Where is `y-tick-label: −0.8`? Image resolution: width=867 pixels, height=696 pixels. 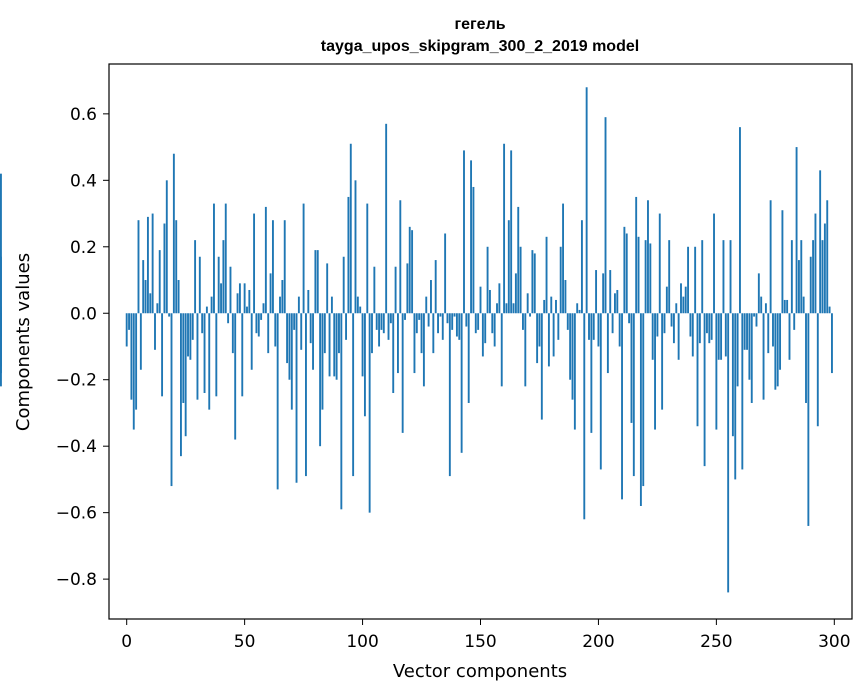
y-tick-label: −0.8 is located at coordinates (76, 580).